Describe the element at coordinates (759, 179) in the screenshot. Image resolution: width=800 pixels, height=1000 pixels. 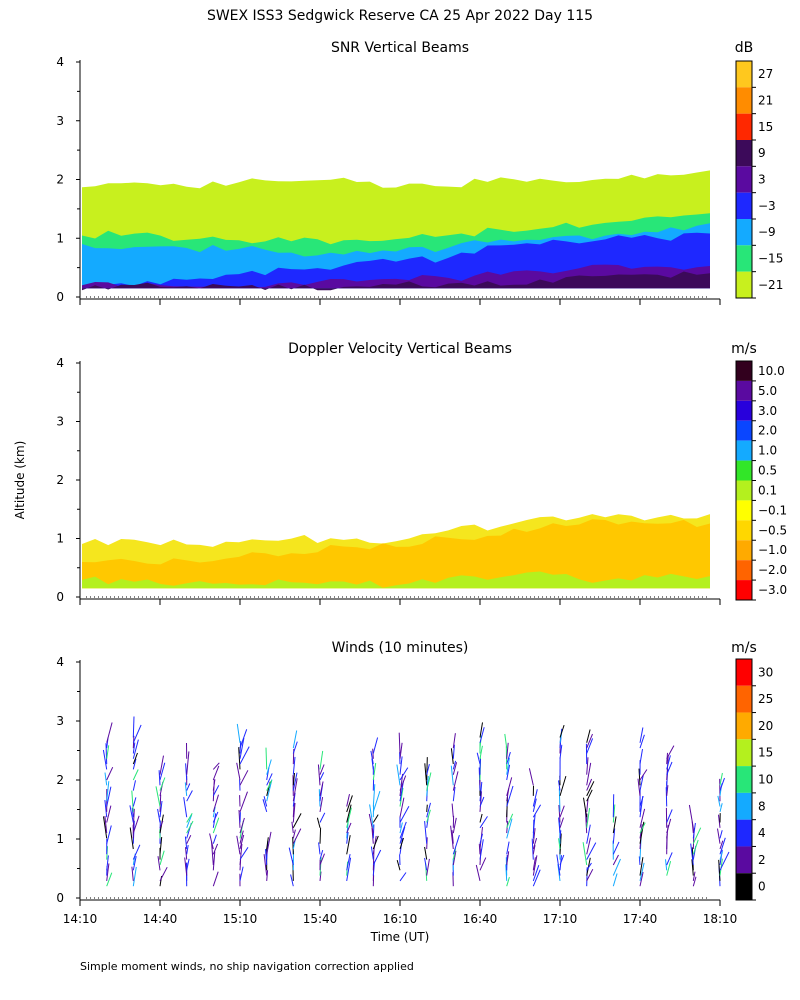
I see `snr-colorbar: 27 21 15 9 3 −3 −9 −15 −21` at that location.